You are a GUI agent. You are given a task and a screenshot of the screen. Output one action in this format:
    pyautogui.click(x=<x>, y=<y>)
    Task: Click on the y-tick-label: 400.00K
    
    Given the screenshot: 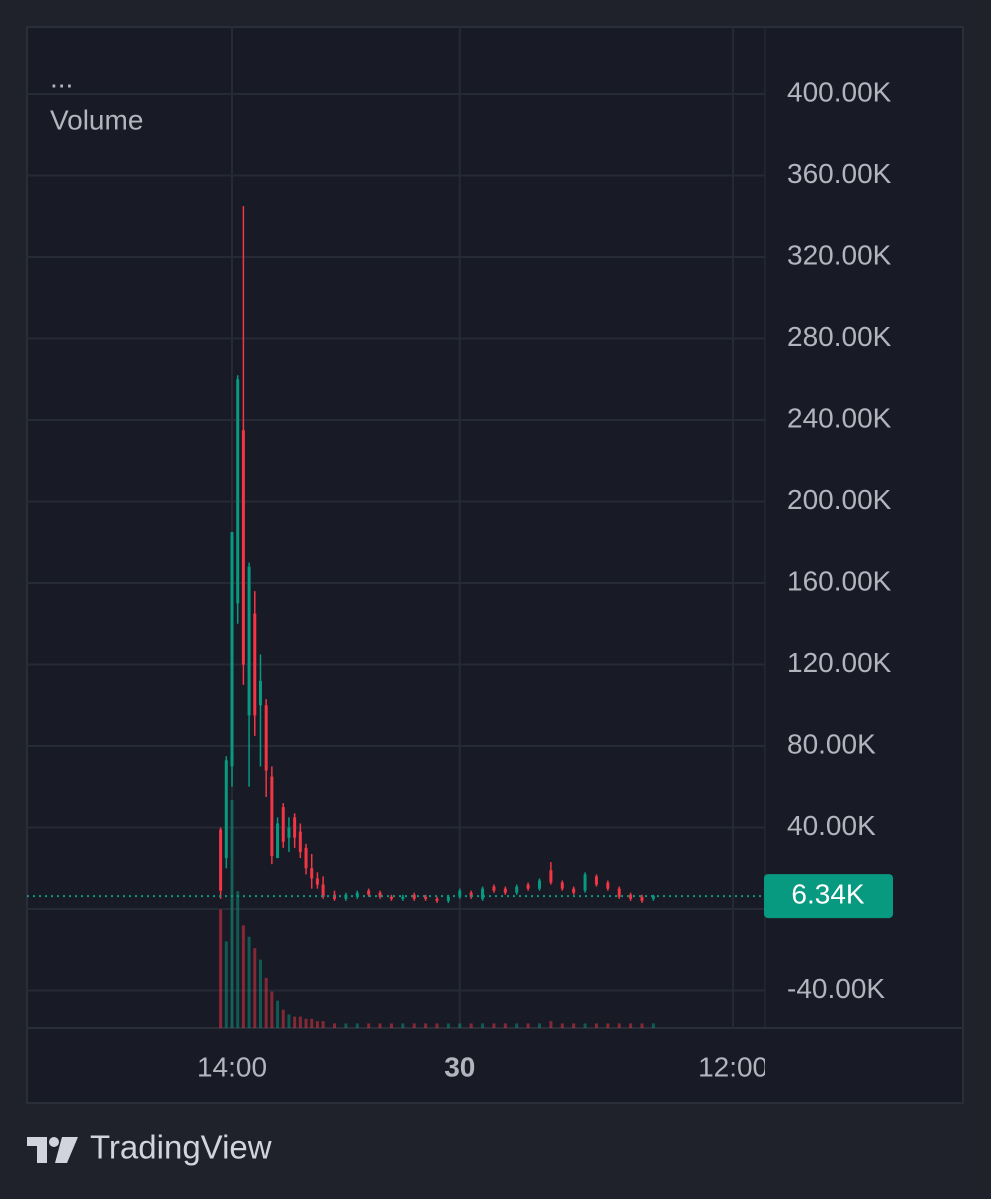 What is the action you would take?
    pyautogui.click(x=839, y=91)
    